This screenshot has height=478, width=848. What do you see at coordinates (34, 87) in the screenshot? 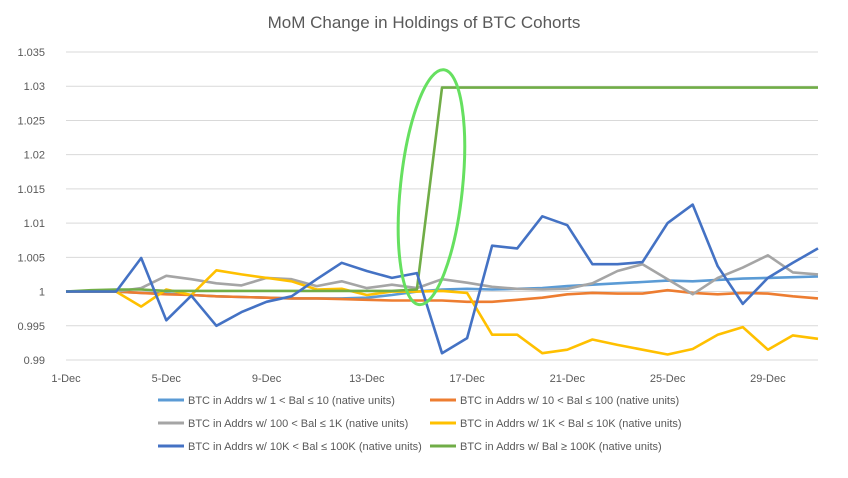
I see `y-tick-label: 1.03` at bounding box center [34, 87].